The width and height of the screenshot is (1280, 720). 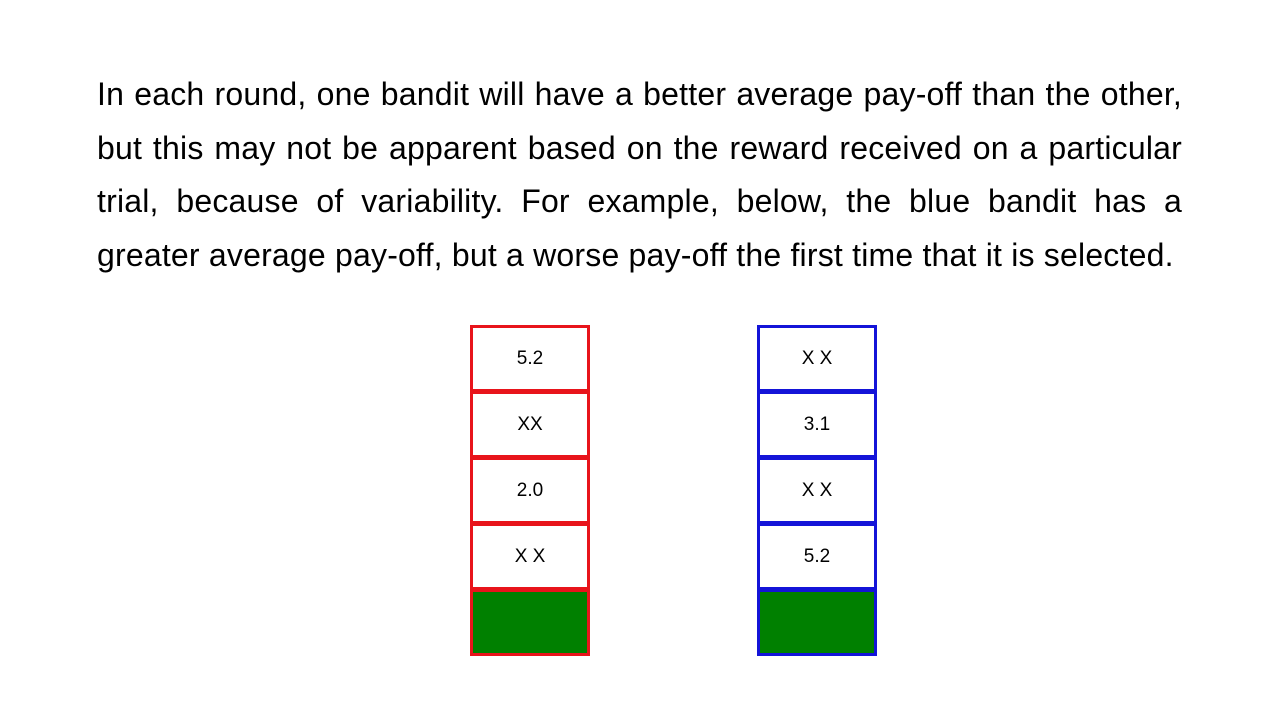 I want to click on red-bandit-cell: X X, so click(x=530, y=556).